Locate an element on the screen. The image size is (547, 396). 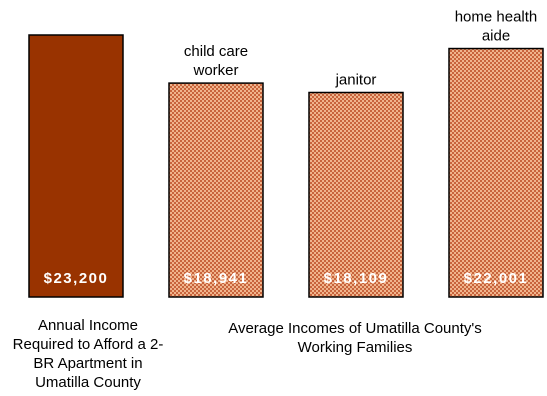
bar-category-label-4: home health is located at coordinates (496, 17).